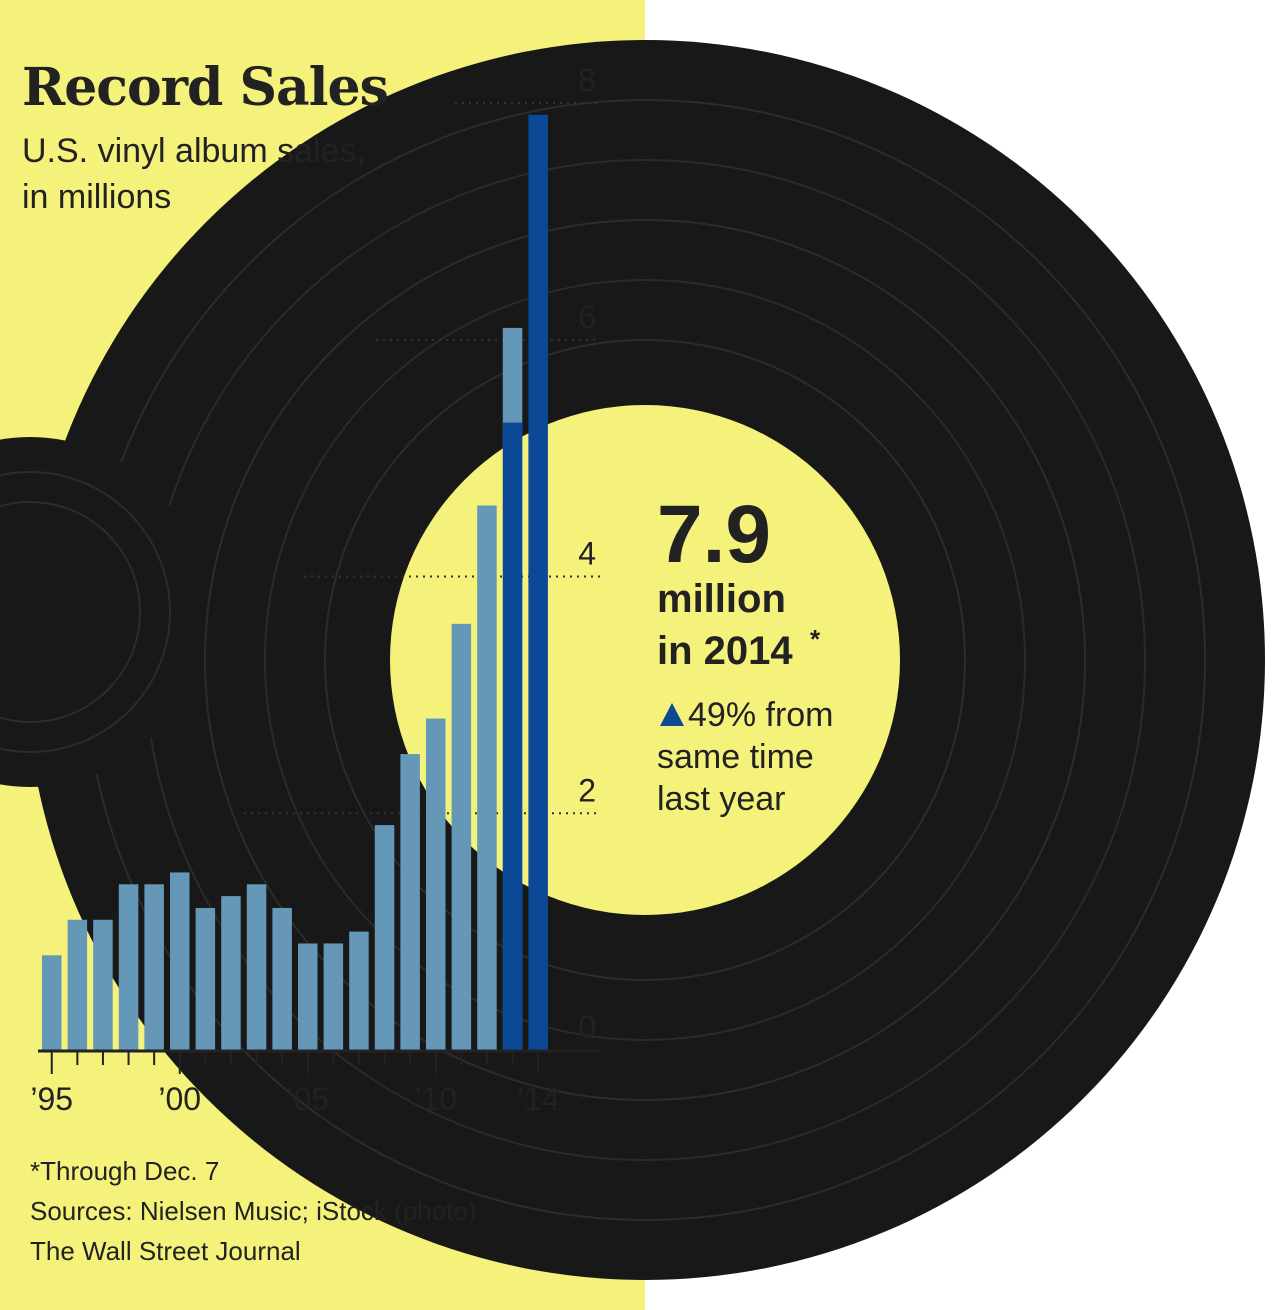 The height and width of the screenshot is (1310, 1280). Describe the element at coordinates (587, 80) in the screenshot. I see `y-tick-label: 8` at that location.